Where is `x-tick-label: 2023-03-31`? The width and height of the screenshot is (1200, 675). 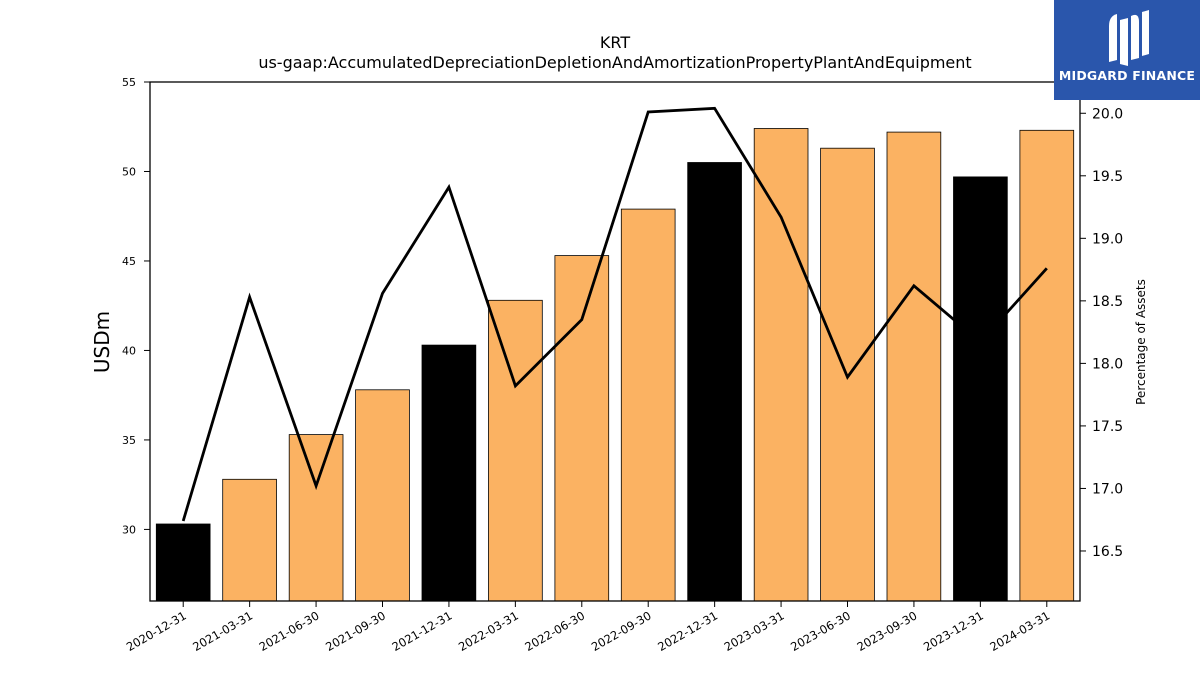
x-tick-label: 2023-03-31 is located at coordinates (754, 631).